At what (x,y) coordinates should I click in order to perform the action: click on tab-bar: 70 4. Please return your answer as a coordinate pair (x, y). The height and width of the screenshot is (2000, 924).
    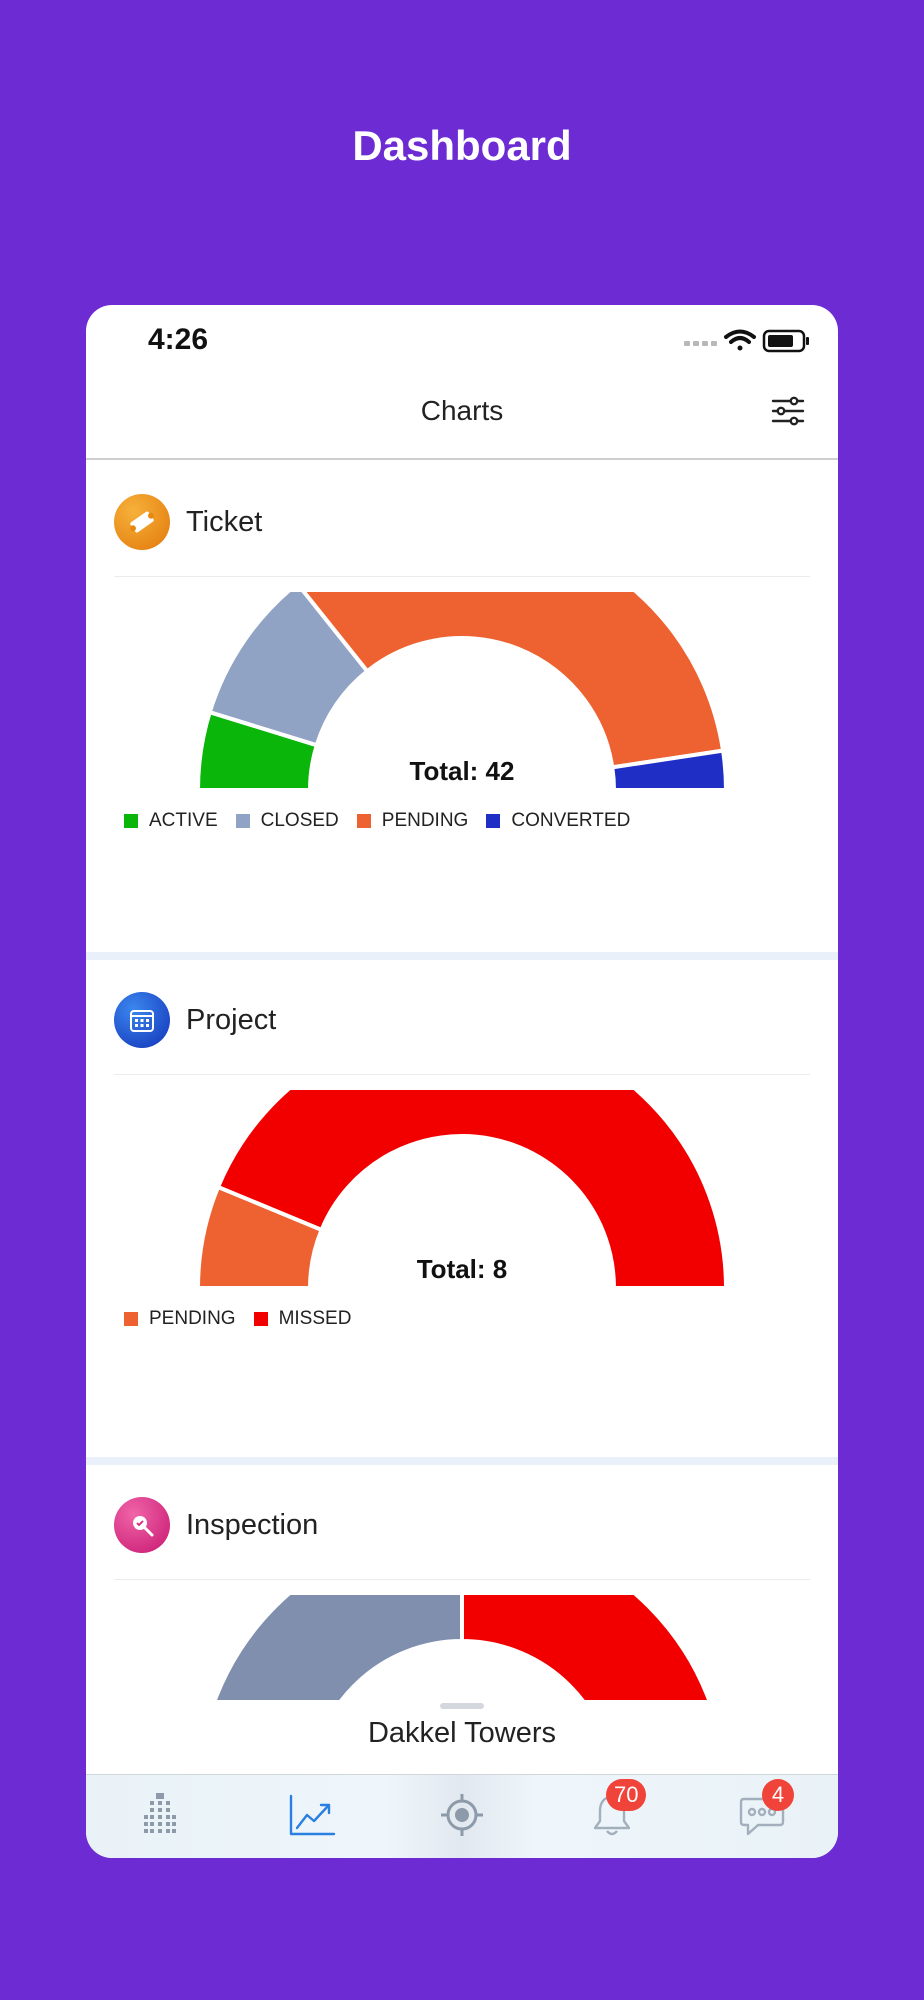
    Looking at the image, I should click on (462, 1816).